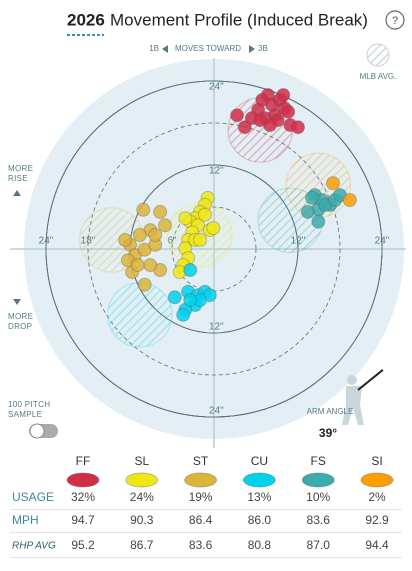 The width and height of the screenshot is (412, 571). I want to click on row-label: USAGE, so click(33, 497).